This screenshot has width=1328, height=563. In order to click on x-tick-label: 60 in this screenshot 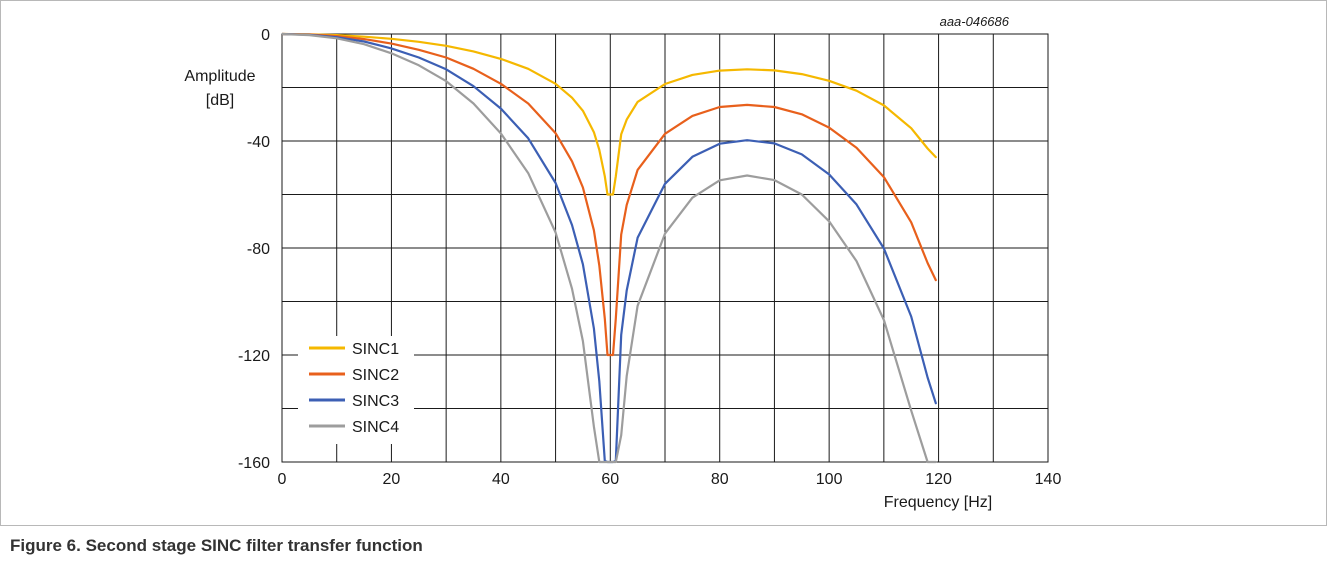, I will do `click(610, 479)`.